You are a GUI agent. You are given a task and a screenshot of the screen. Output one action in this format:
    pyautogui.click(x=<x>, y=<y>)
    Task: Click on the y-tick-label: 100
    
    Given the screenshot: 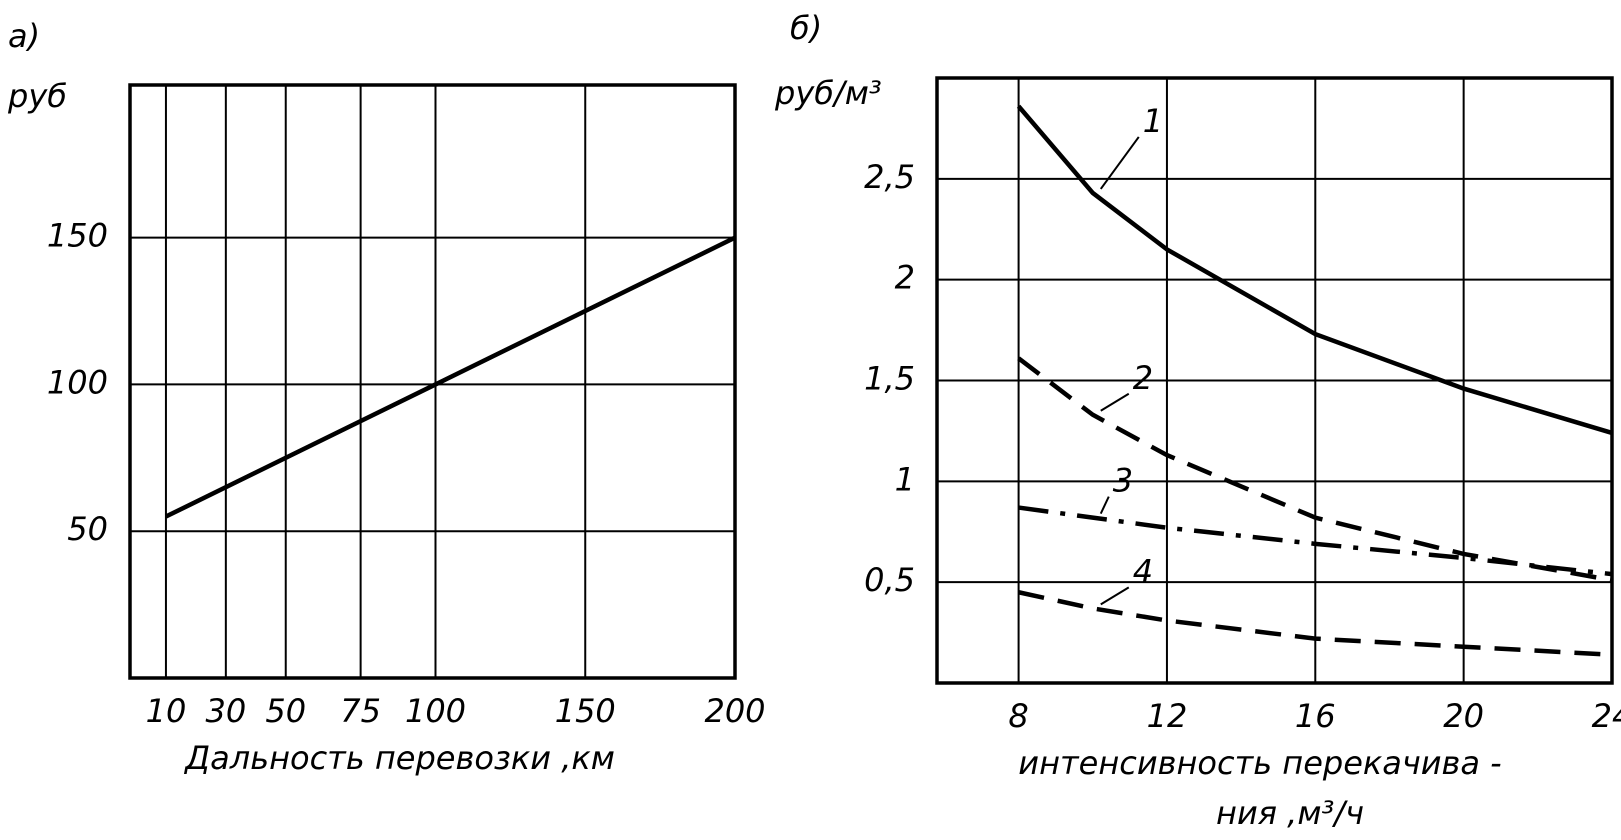 What is the action you would take?
    pyautogui.click(x=77, y=382)
    